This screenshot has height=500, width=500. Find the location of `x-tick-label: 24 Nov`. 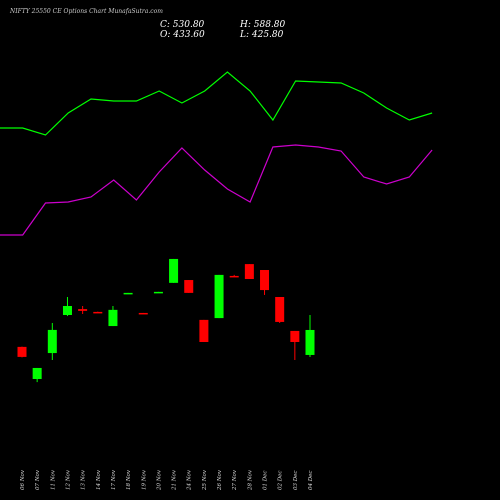

x-tick-label: 24 Nov is located at coordinates (190, 480).